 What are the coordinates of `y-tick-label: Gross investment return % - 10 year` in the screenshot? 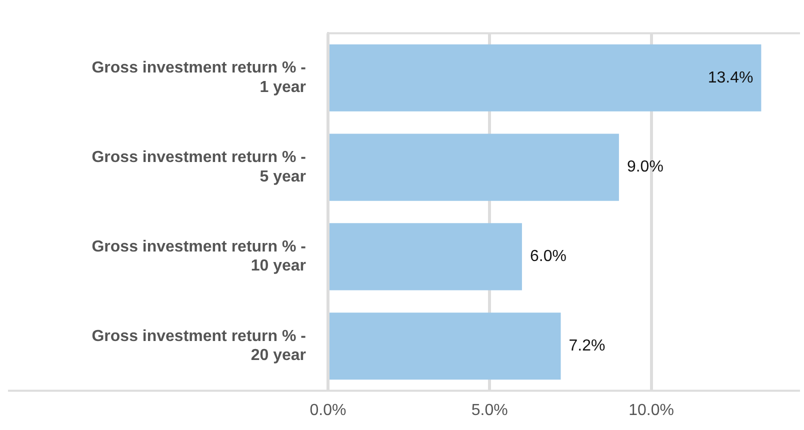 It's located at (199, 256).